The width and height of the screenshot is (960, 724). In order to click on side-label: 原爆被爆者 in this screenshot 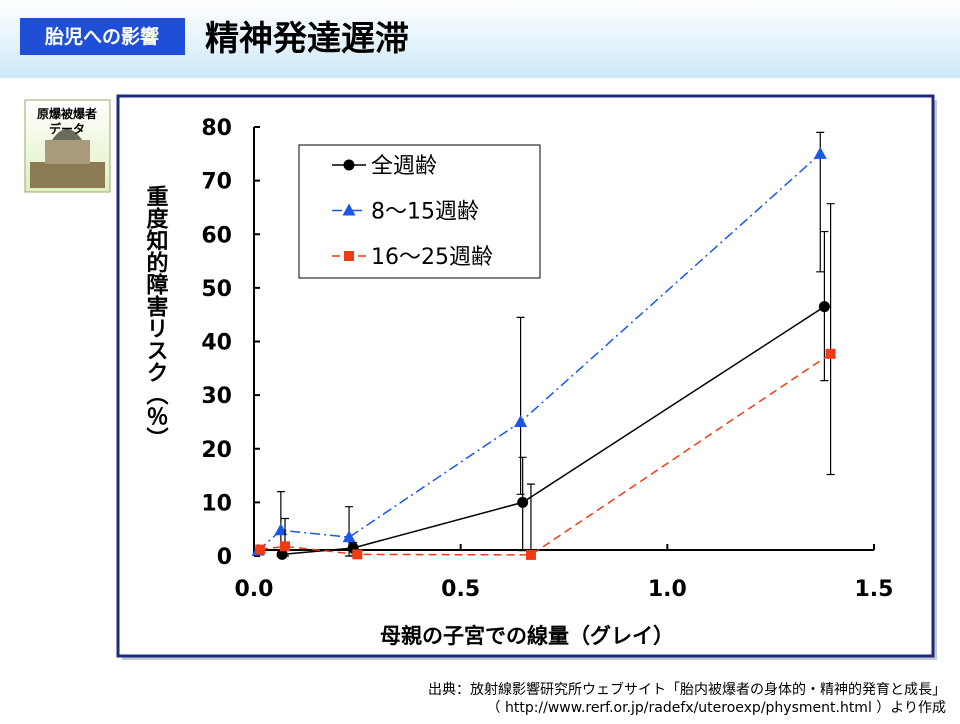, I will do `click(67, 113)`.